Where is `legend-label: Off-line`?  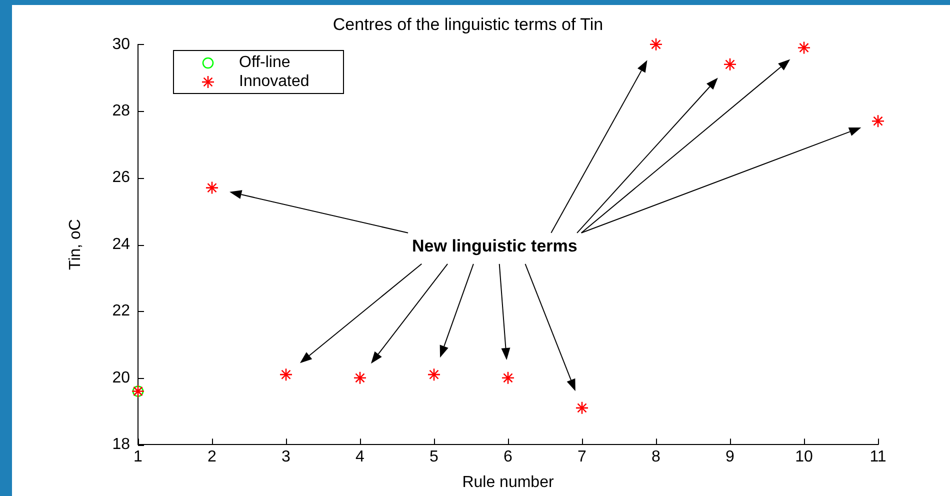
legend-label: Off-line is located at coordinates (264, 63).